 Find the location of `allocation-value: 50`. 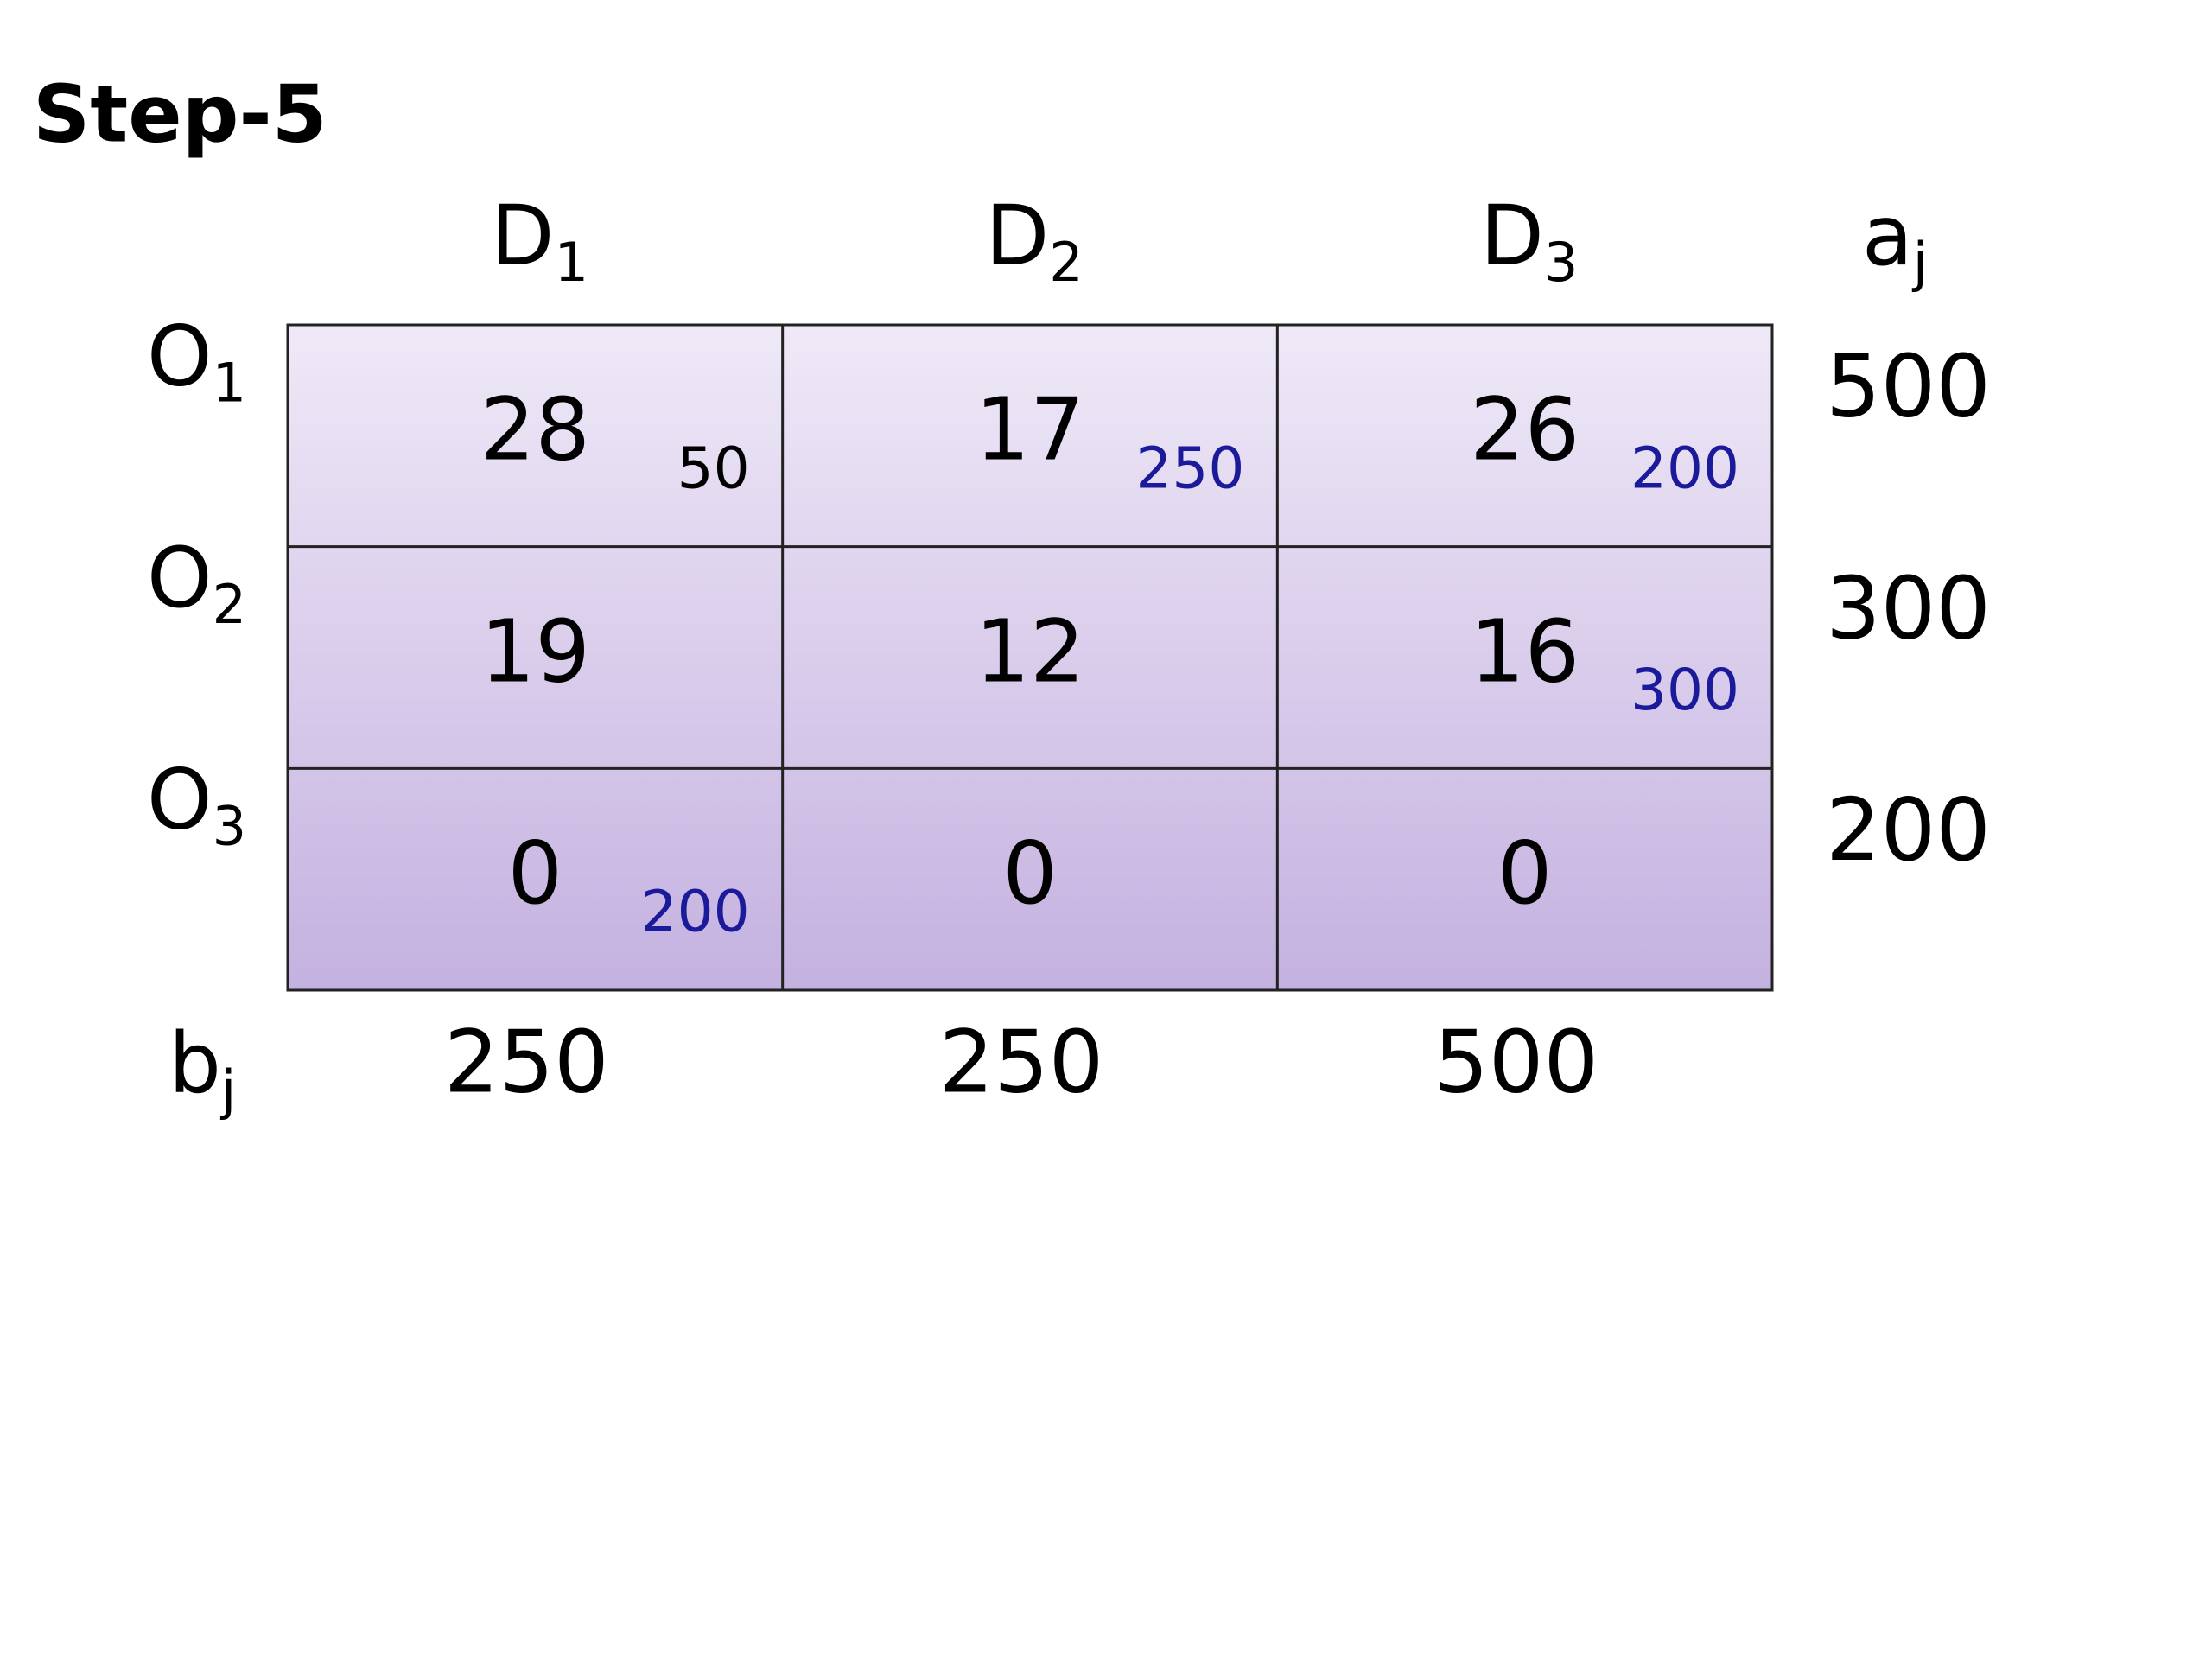

allocation-value: 50 is located at coordinates (713, 468).